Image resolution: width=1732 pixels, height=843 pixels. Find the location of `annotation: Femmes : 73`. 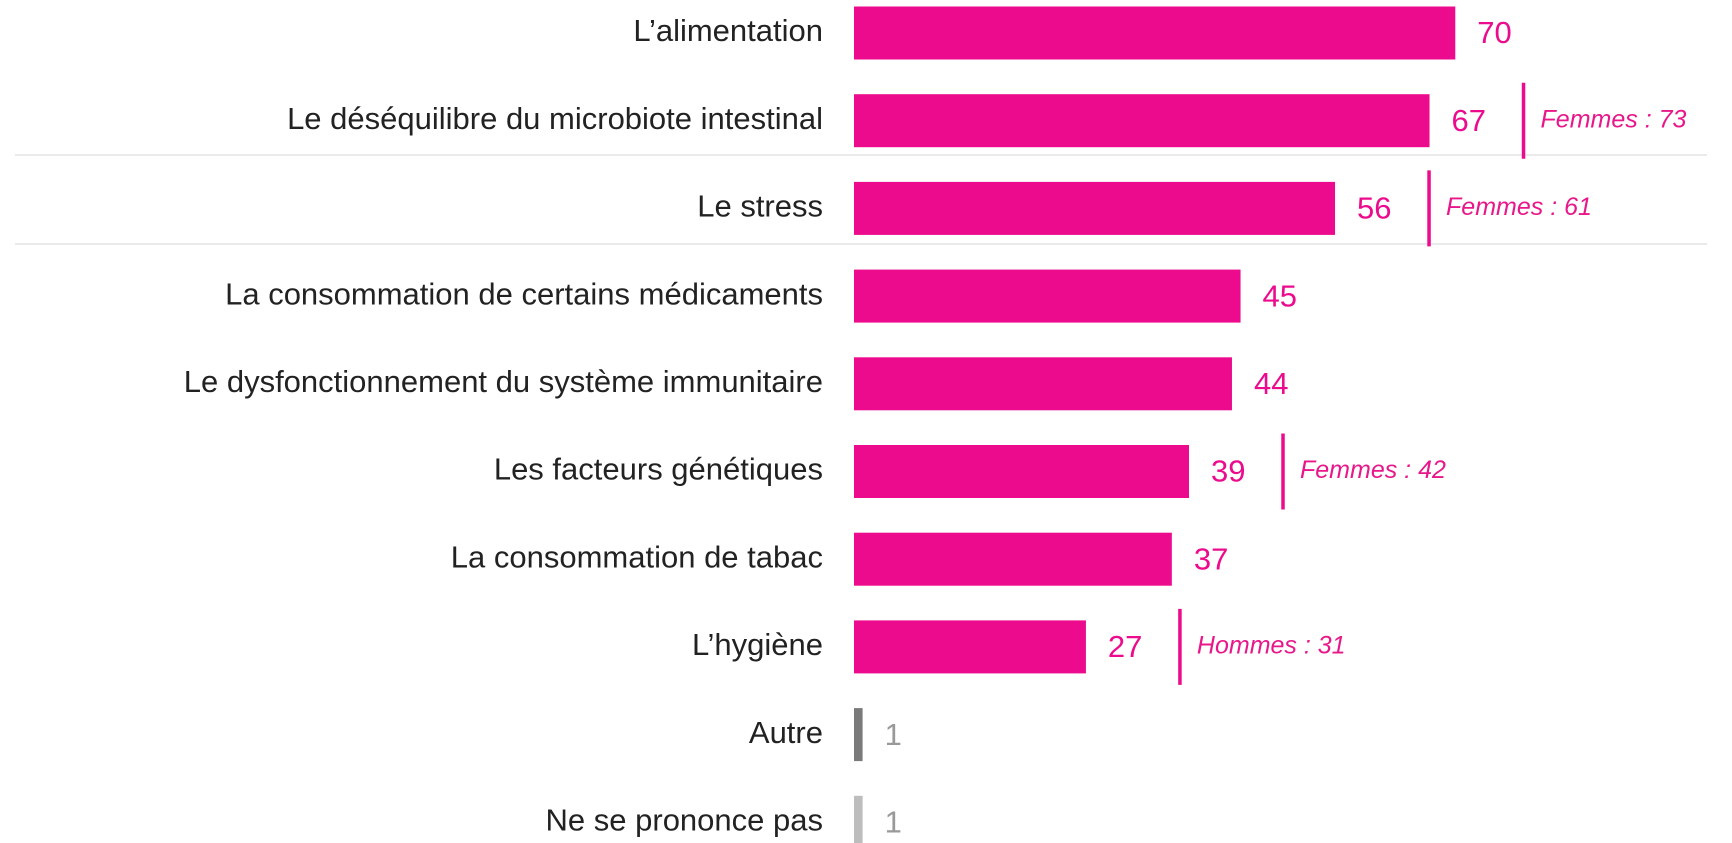

annotation: Femmes : 73 is located at coordinates (1614, 119).